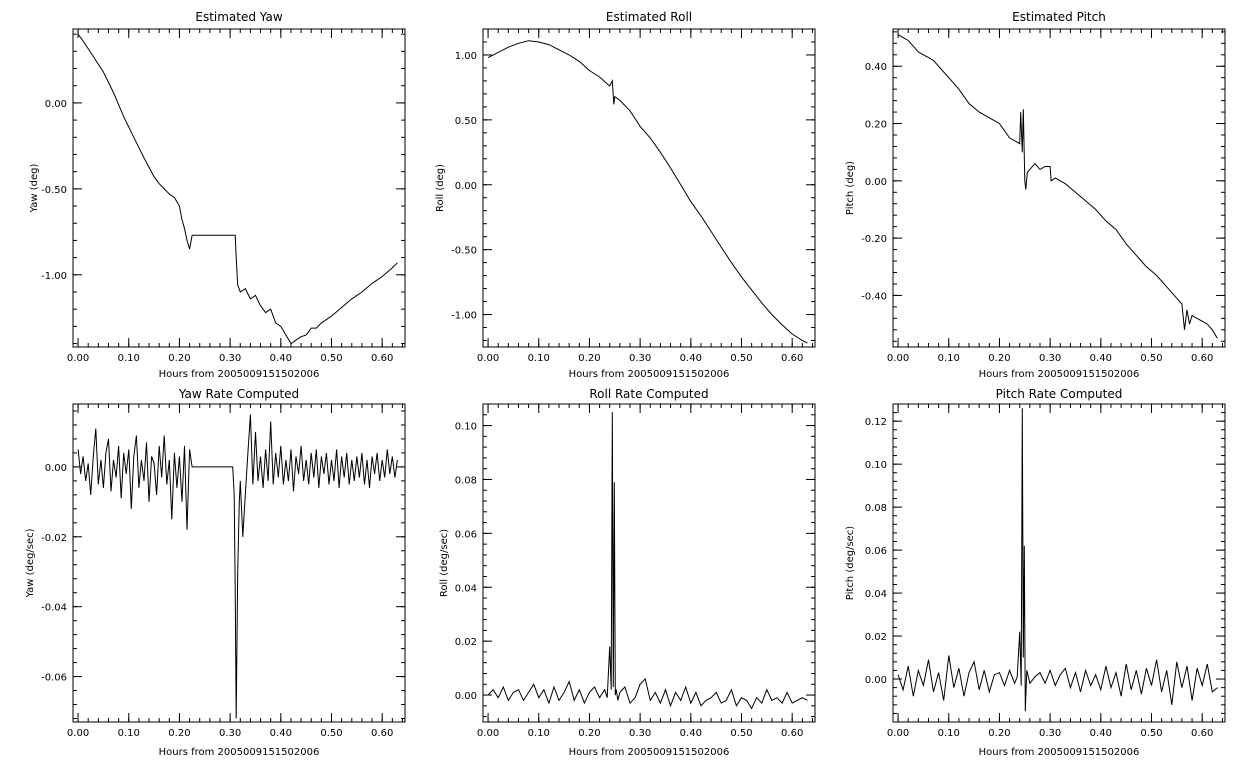 The width and height of the screenshot is (1250, 775). Describe the element at coordinates (876, 125) in the screenshot. I see `y-tick-label: 0.20` at that location.